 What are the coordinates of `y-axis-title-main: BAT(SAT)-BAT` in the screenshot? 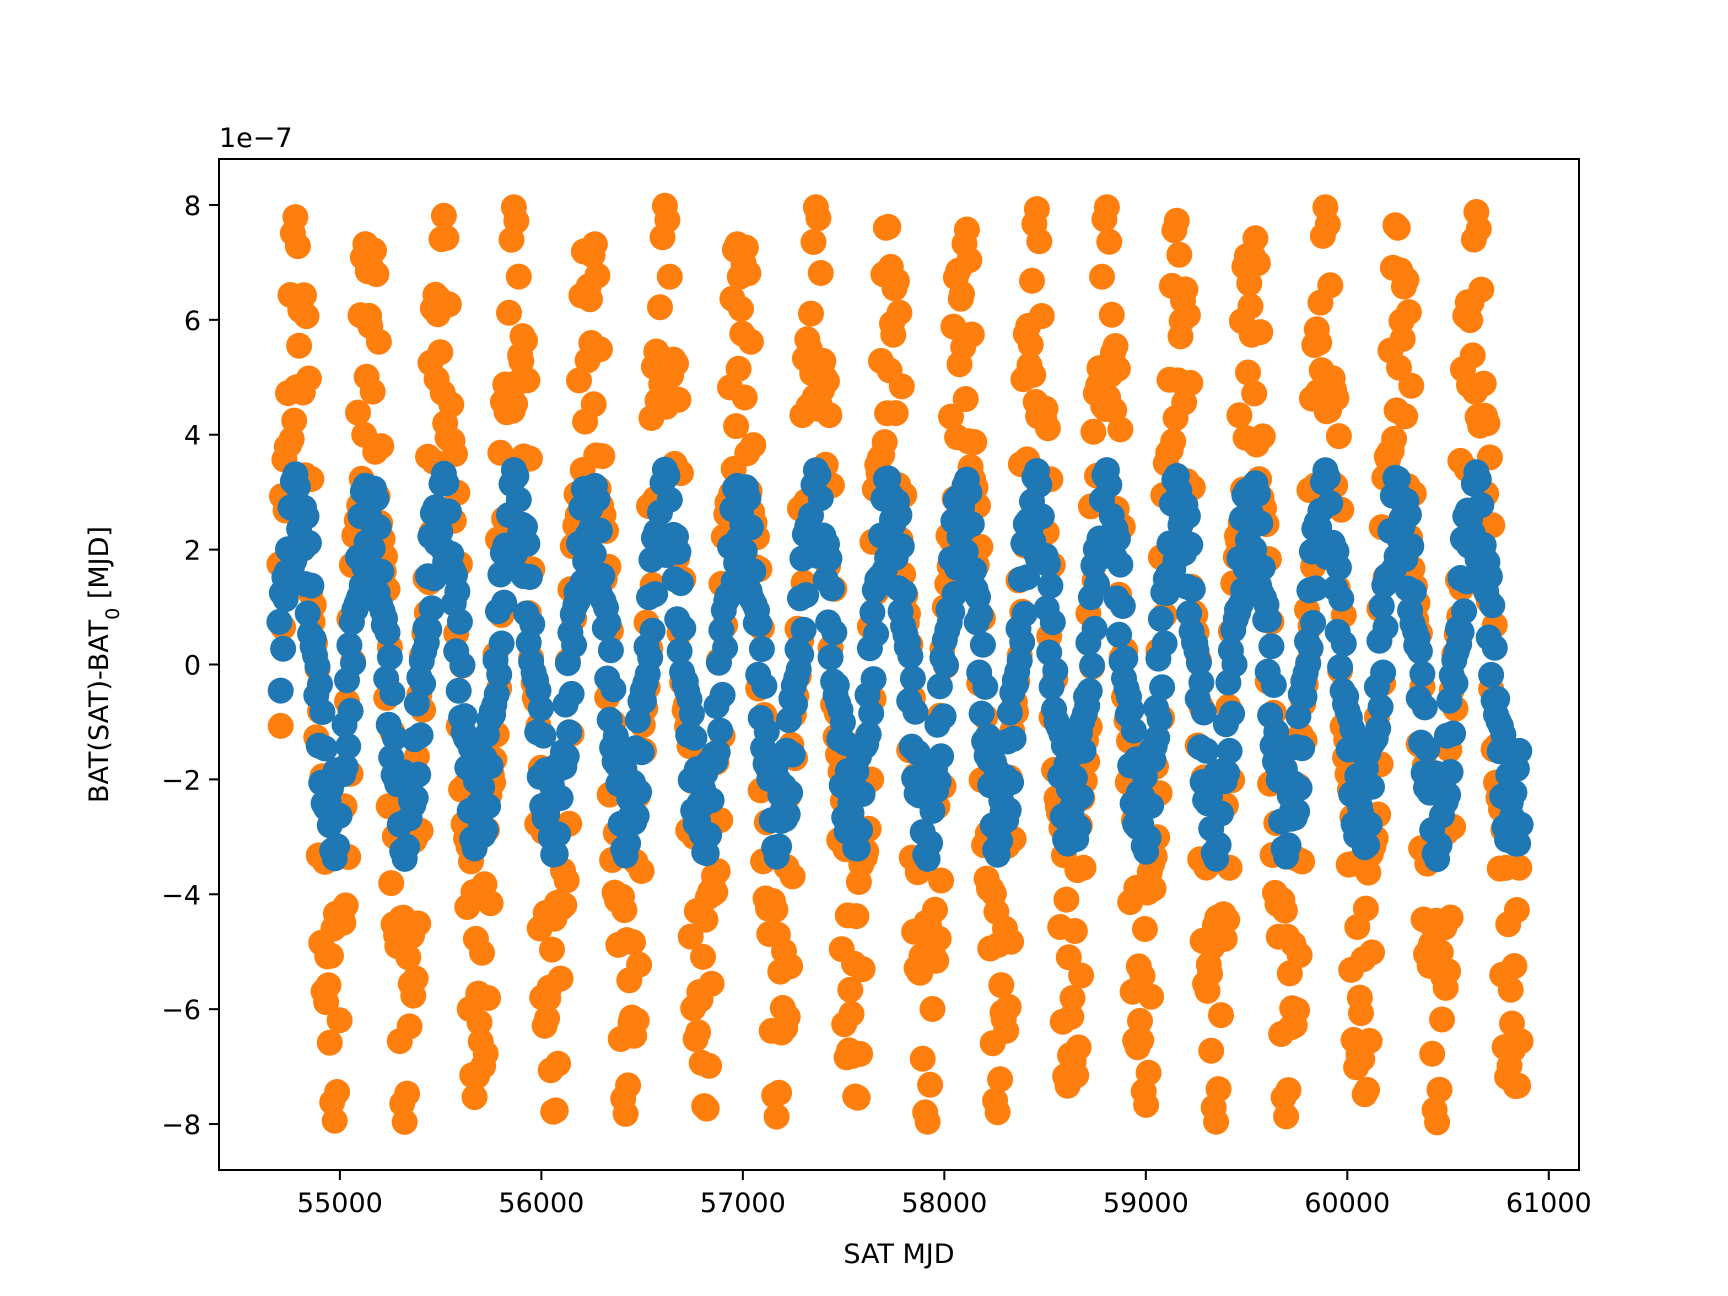 It's located at (99, 711).